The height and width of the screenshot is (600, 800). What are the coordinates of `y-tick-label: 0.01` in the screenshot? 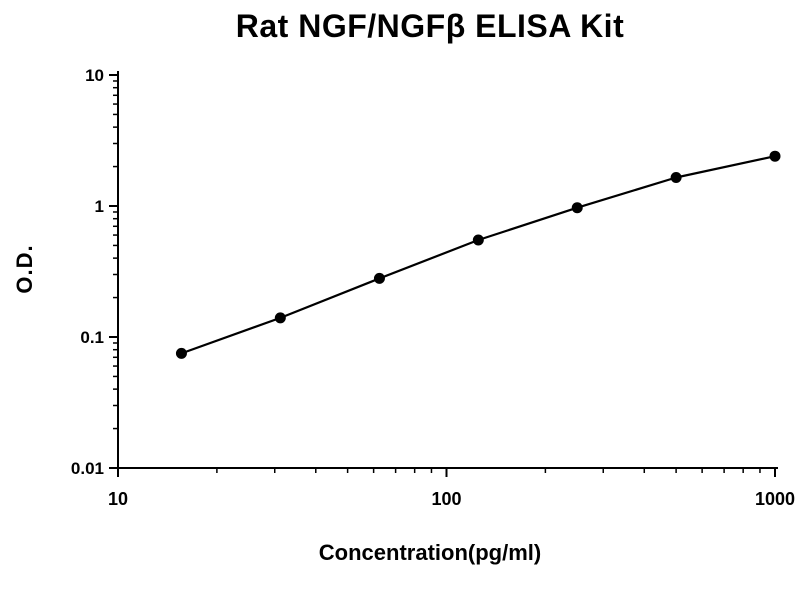 It's located at (87, 468).